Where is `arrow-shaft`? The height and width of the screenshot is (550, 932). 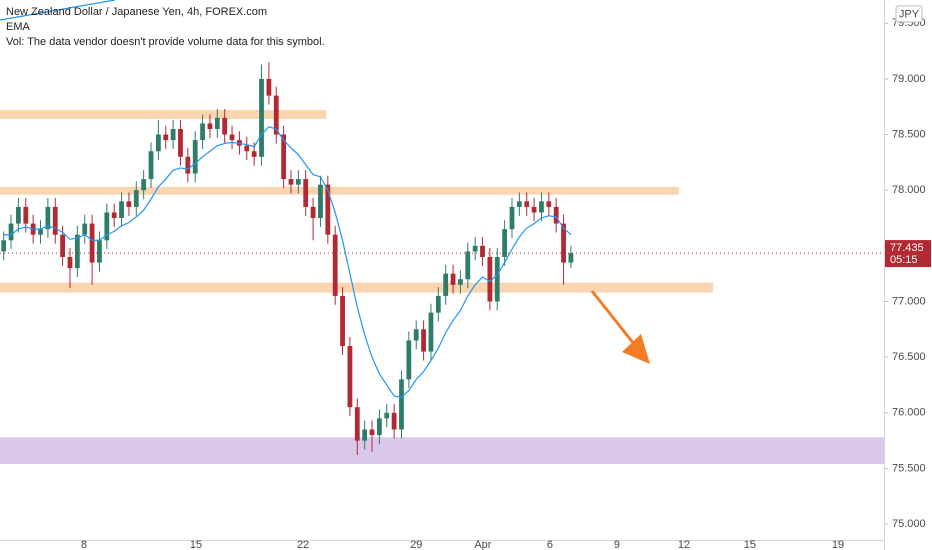
arrow-shaft is located at coordinates (613, 317).